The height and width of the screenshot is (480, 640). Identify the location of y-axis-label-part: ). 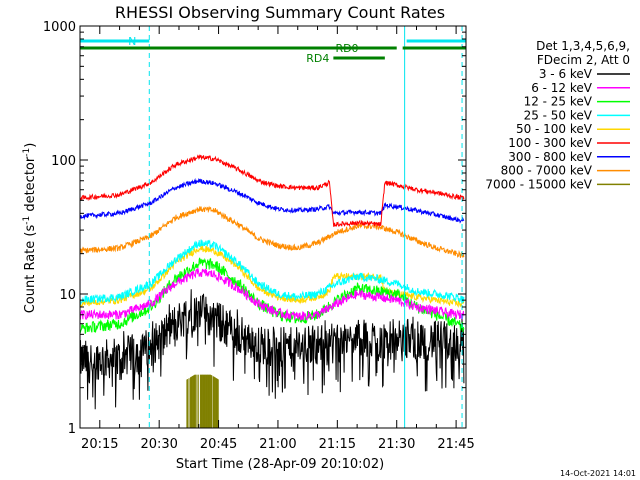
(30, 145).